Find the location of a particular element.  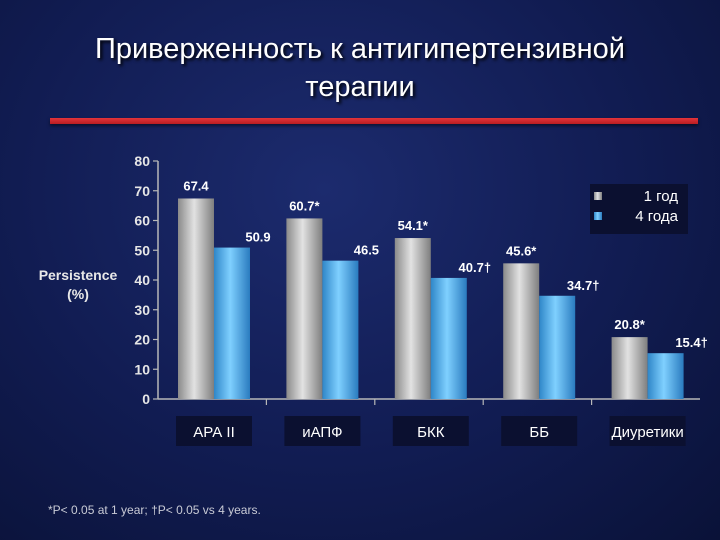

y-tick-label: 60 is located at coordinates (142, 221).